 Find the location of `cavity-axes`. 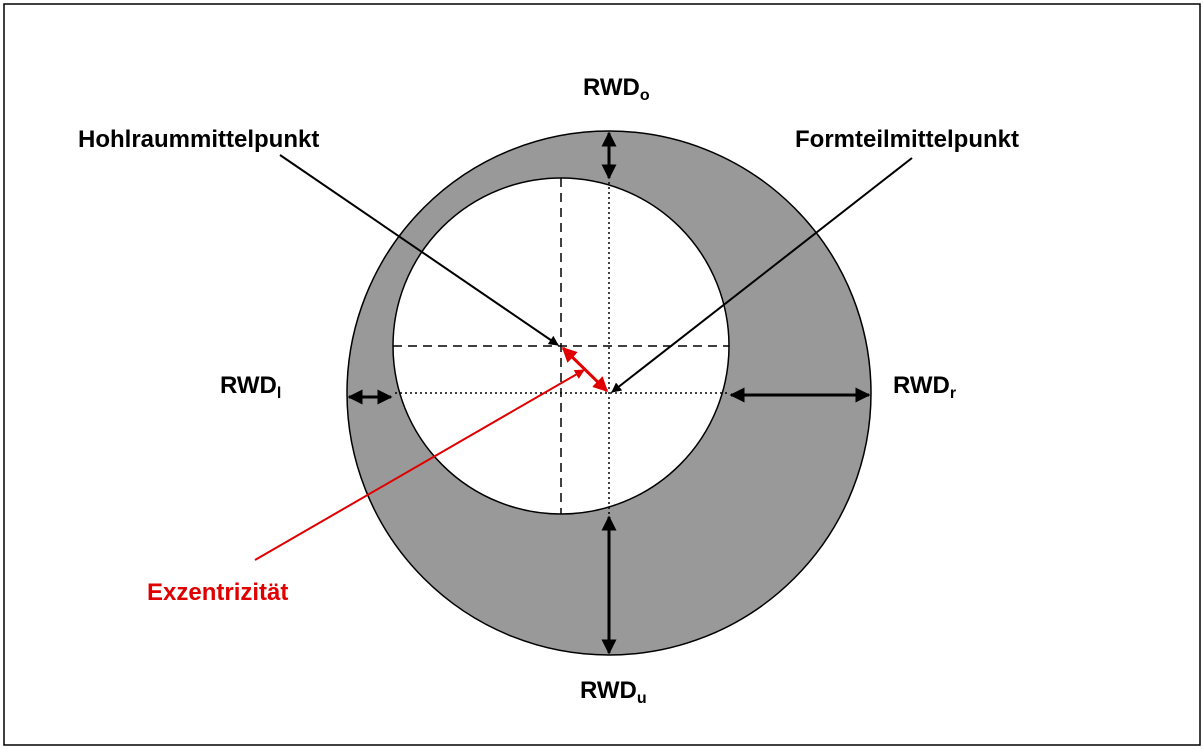

cavity-axes is located at coordinates (561, 346).